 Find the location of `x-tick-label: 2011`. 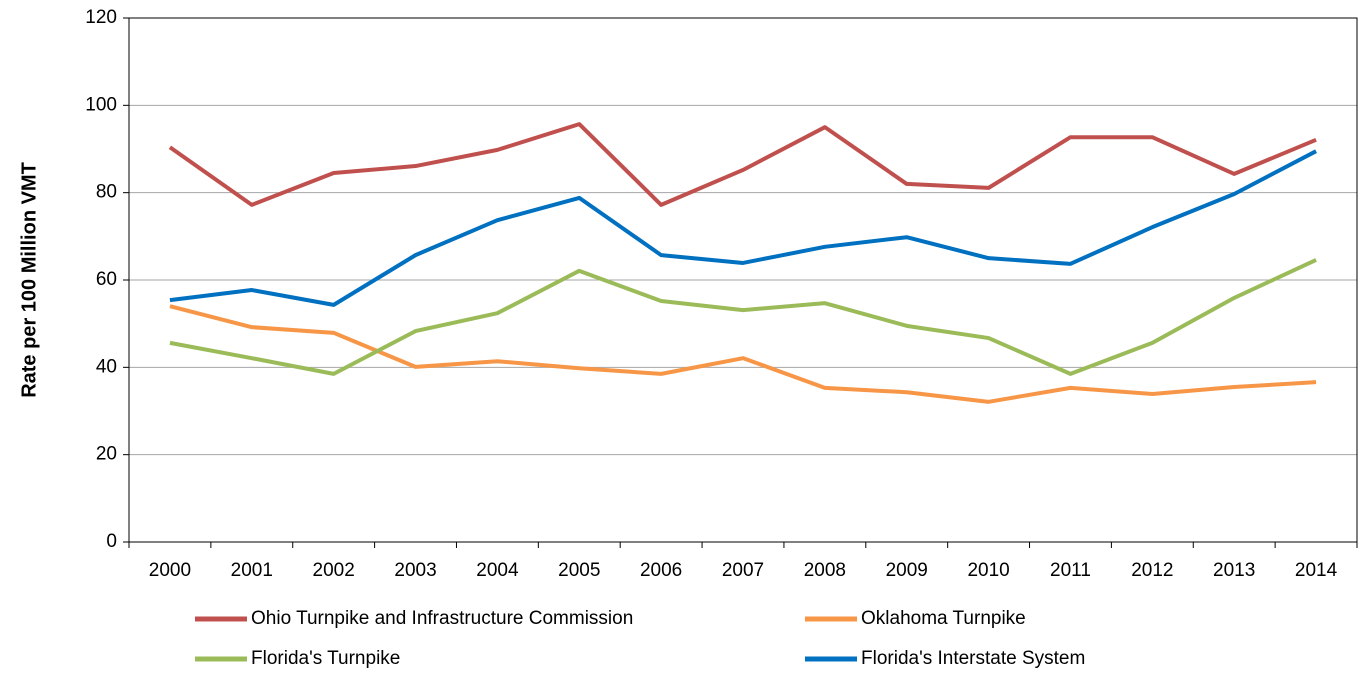

x-tick-label: 2011 is located at coordinates (1070, 570).